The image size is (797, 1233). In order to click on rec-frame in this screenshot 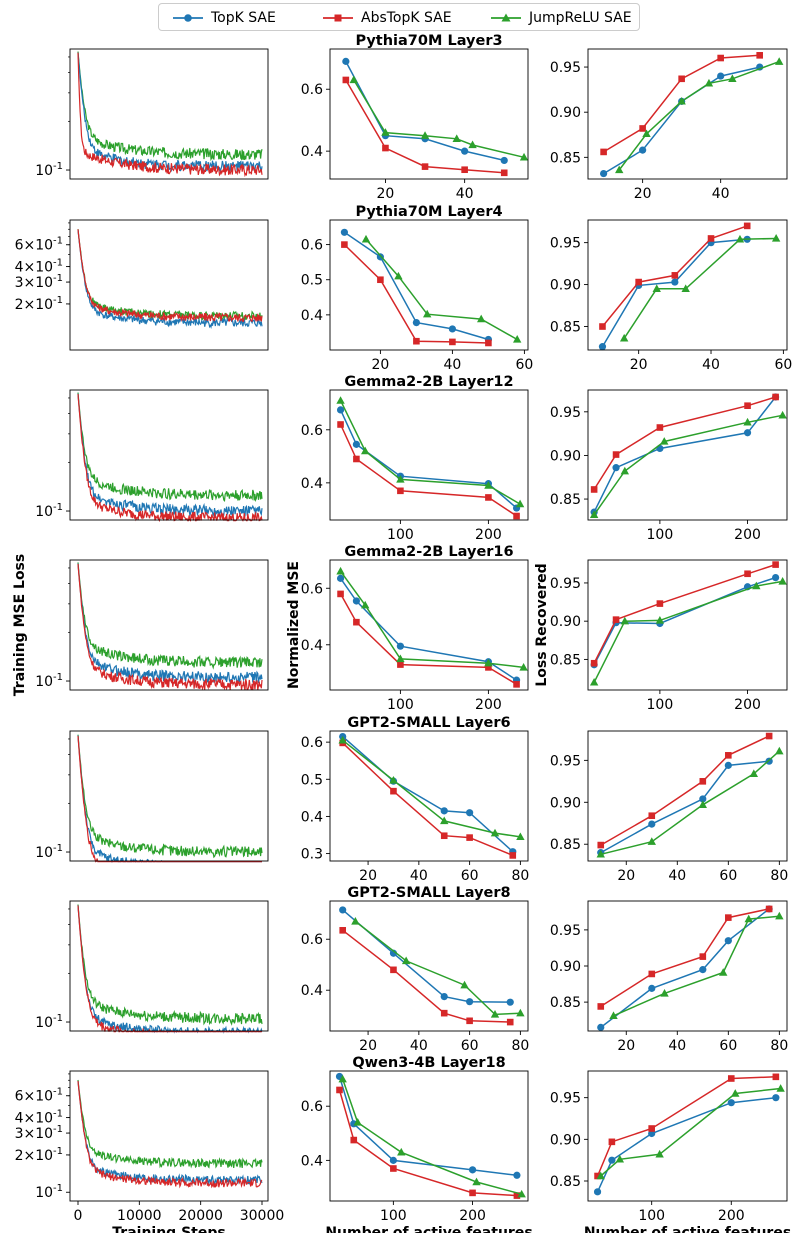, I will do `click(687, 1136)`.